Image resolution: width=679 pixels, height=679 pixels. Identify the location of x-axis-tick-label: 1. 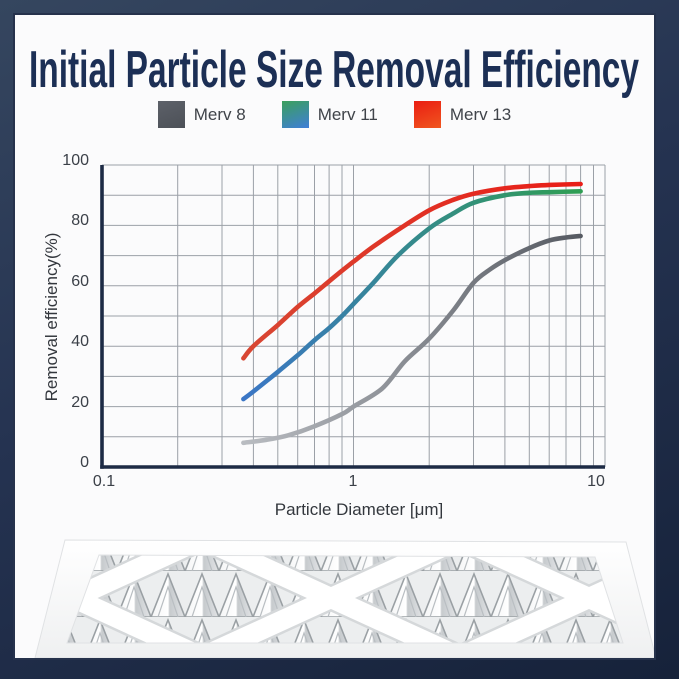
(353, 481).